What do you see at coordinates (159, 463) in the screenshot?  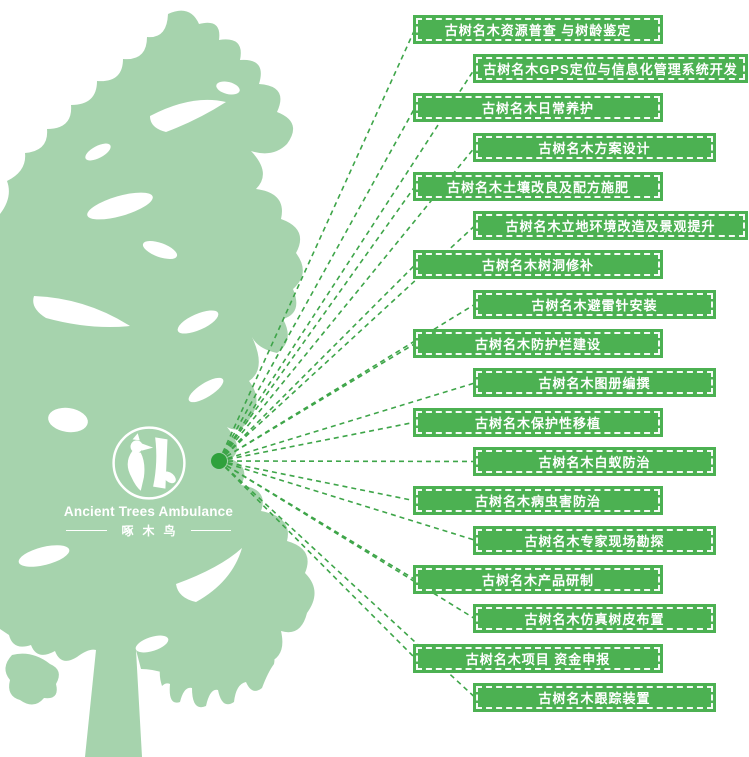 I see `logo-tree-trunk` at bounding box center [159, 463].